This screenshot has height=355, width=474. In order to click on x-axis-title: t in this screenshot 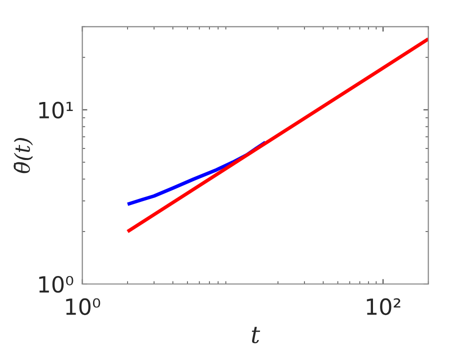, I will do `click(256, 335)`.